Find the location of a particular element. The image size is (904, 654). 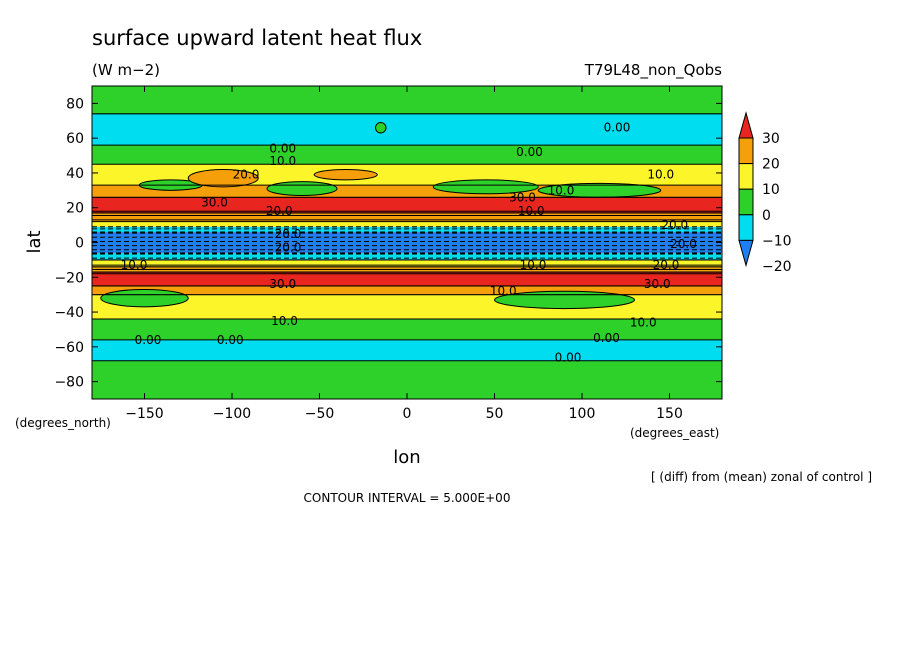

y-unit-label: (degrees_north) is located at coordinates (63, 423).